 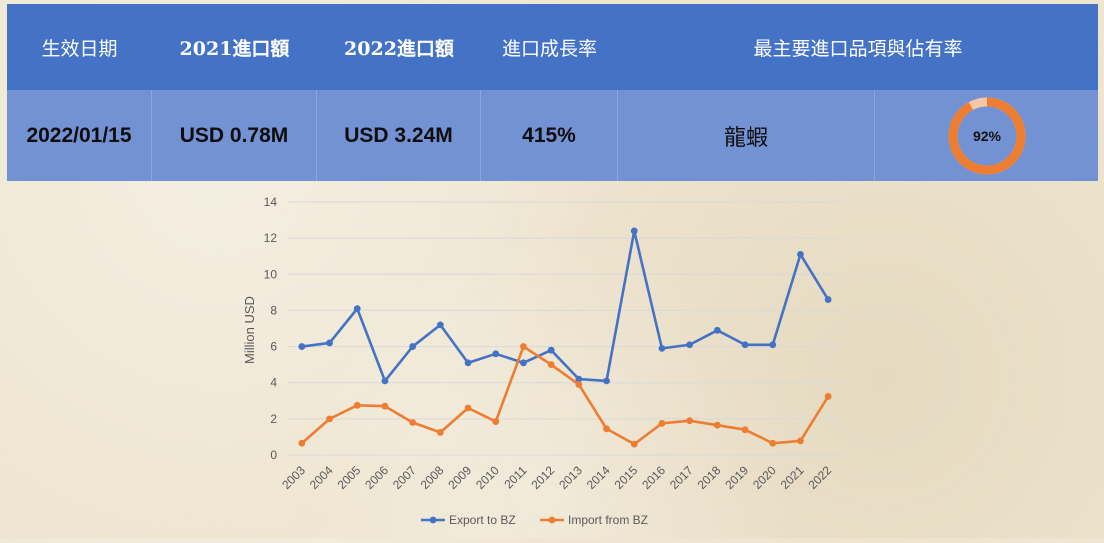 I want to click on x-tick-label: 2006, so click(x=376, y=477).